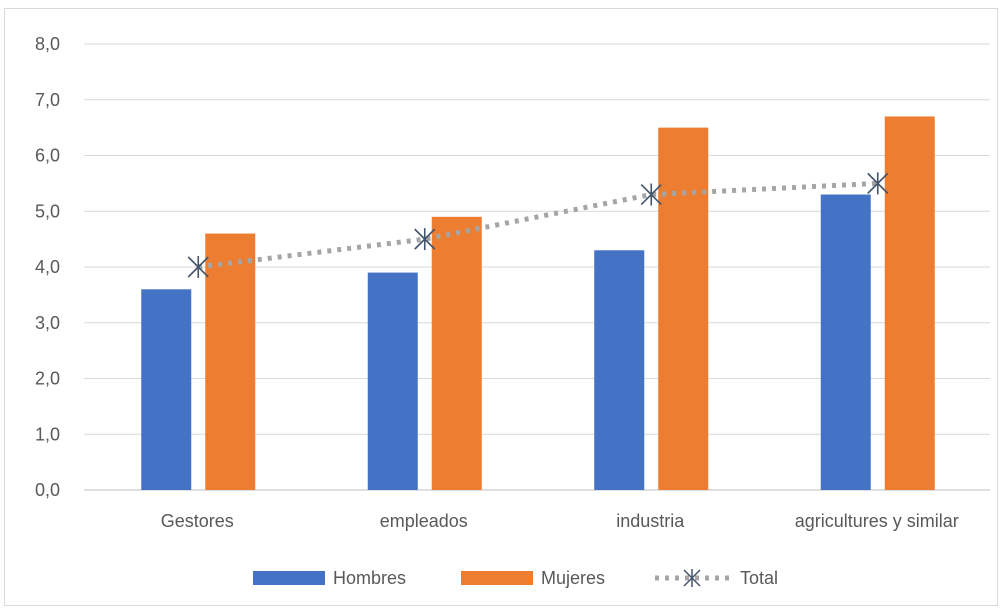 The image size is (1004, 611). I want to click on y-tick-label: 7,0, so click(47, 100).